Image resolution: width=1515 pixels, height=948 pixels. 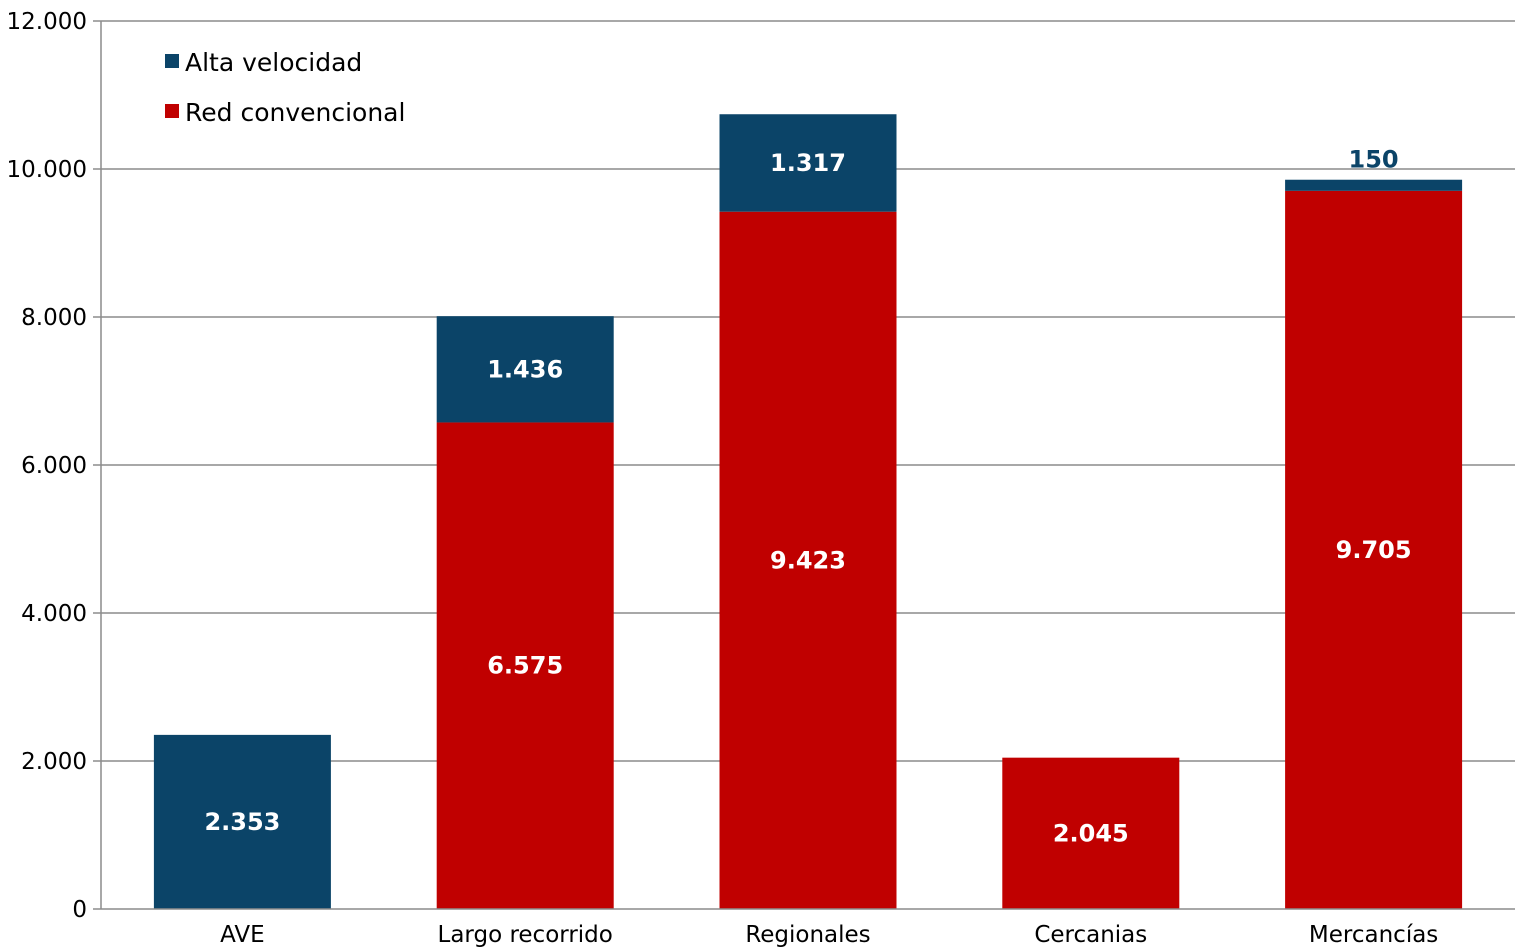 What do you see at coordinates (1373, 935) in the screenshot?
I see `x-tick-label: Mercancías` at bounding box center [1373, 935].